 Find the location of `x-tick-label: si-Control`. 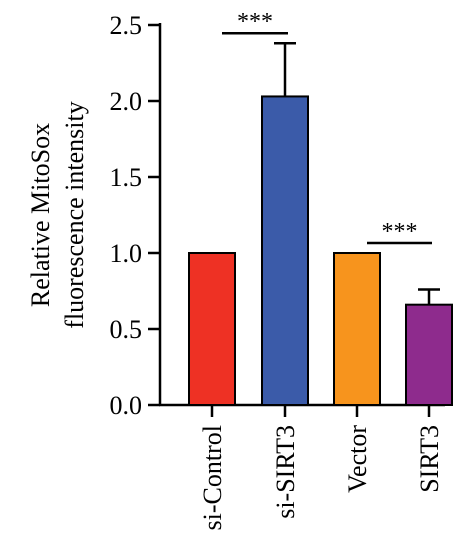

x-tick-label: si-Control is located at coordinates (212, 477).